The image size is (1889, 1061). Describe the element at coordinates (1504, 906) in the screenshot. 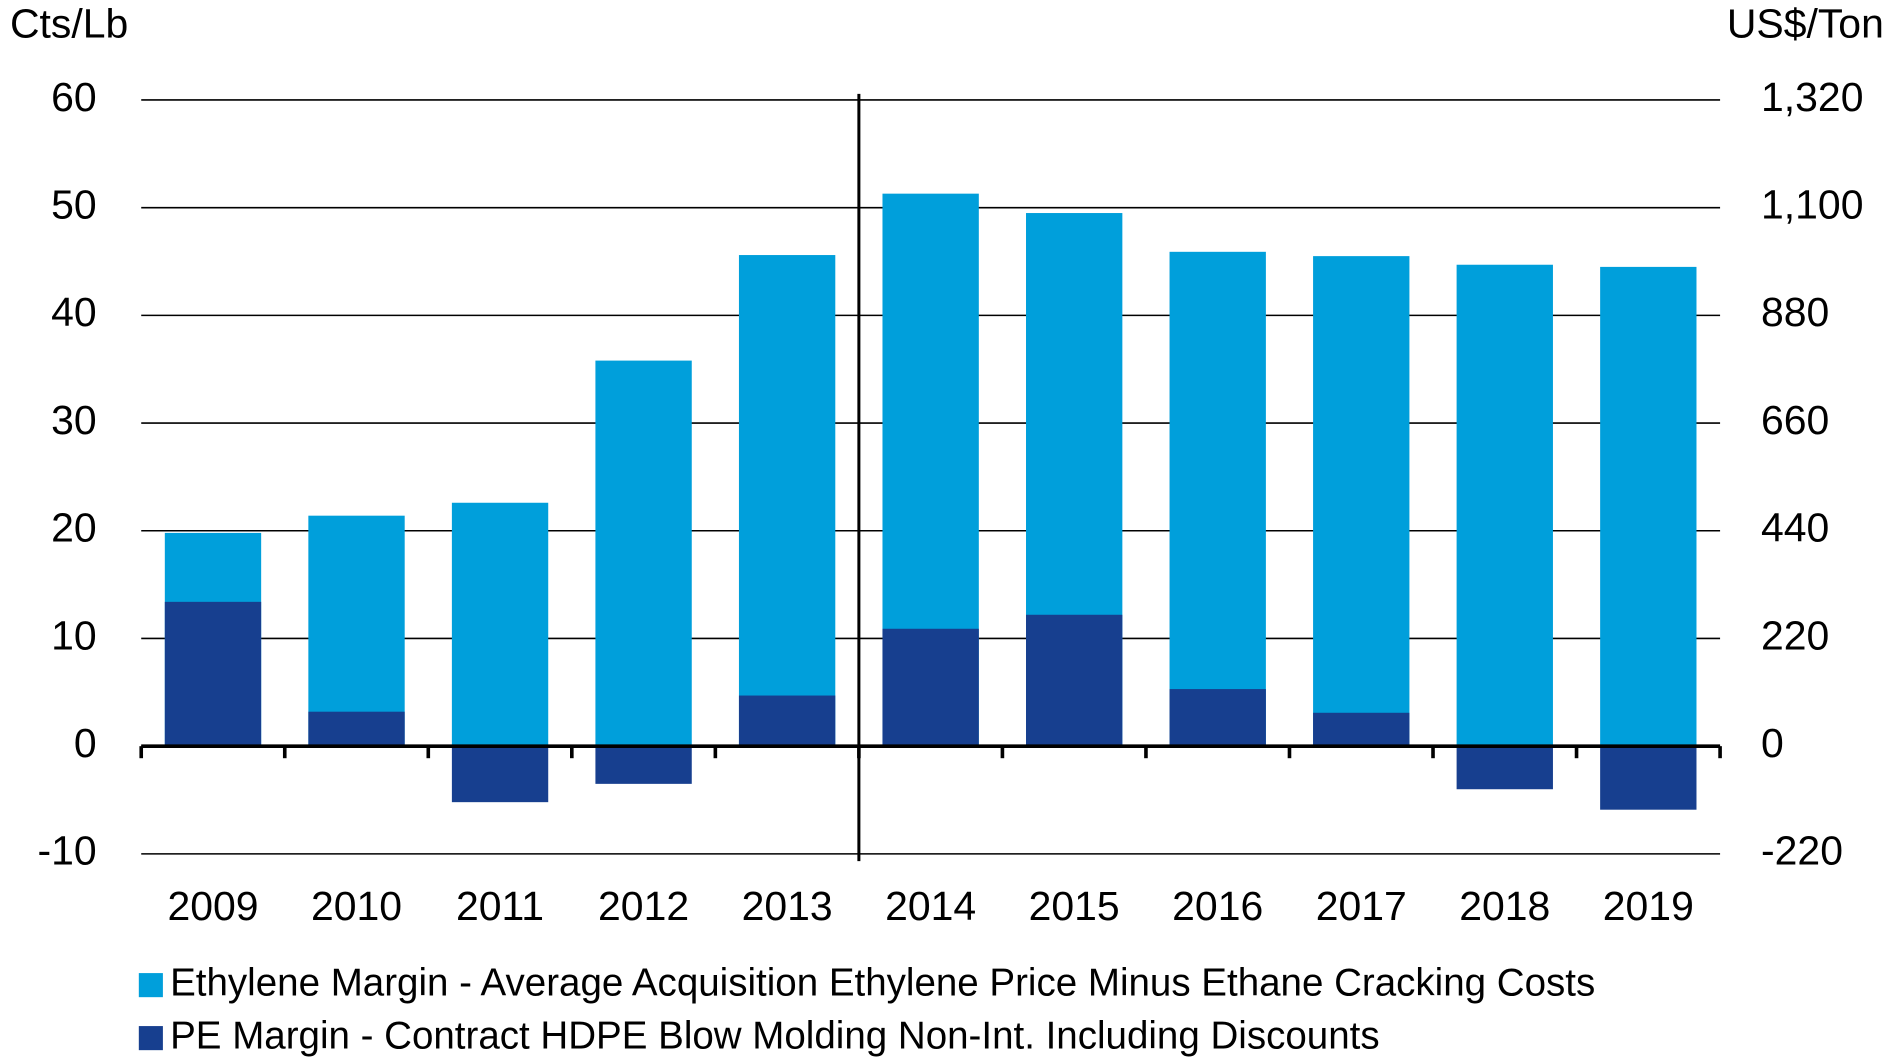

I see `x-tick-label: 2018` at that location.